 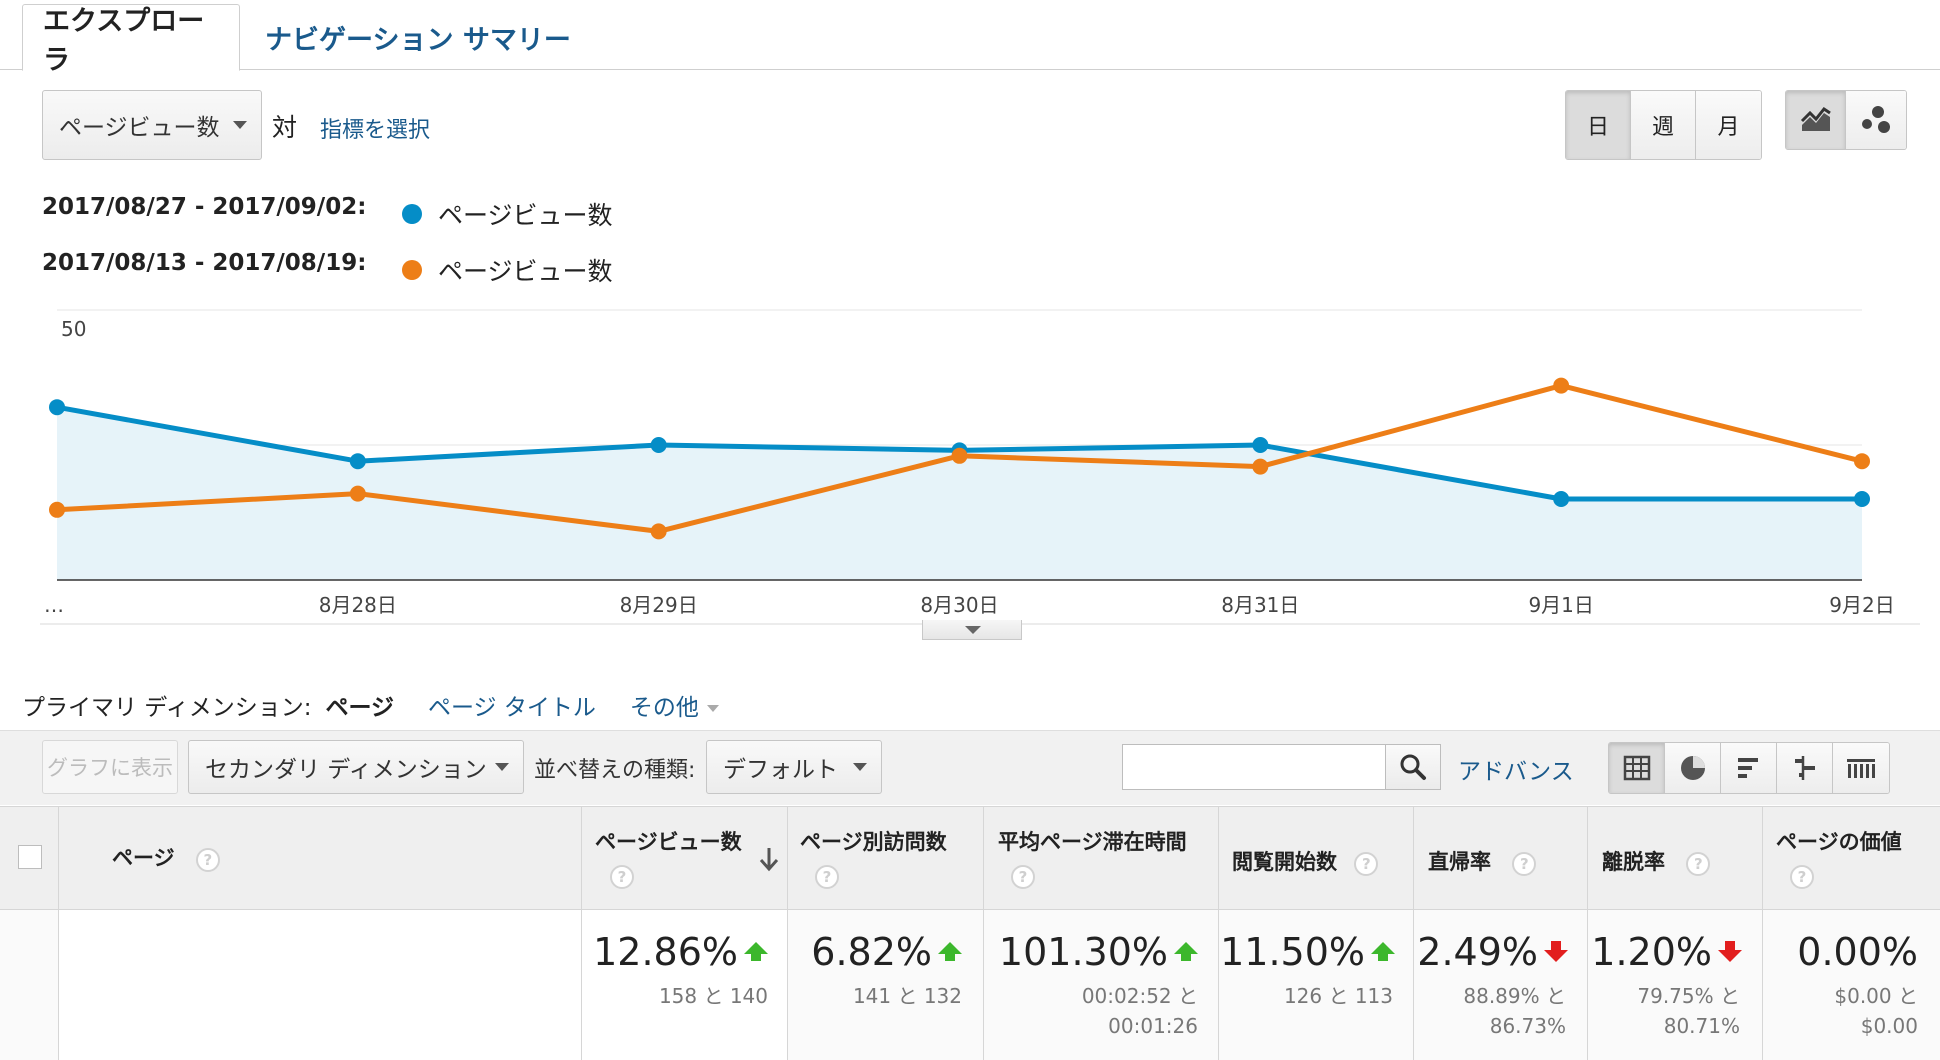 I want to click on tab-explorer: エクスプローラ, so click(x=131, y=40).